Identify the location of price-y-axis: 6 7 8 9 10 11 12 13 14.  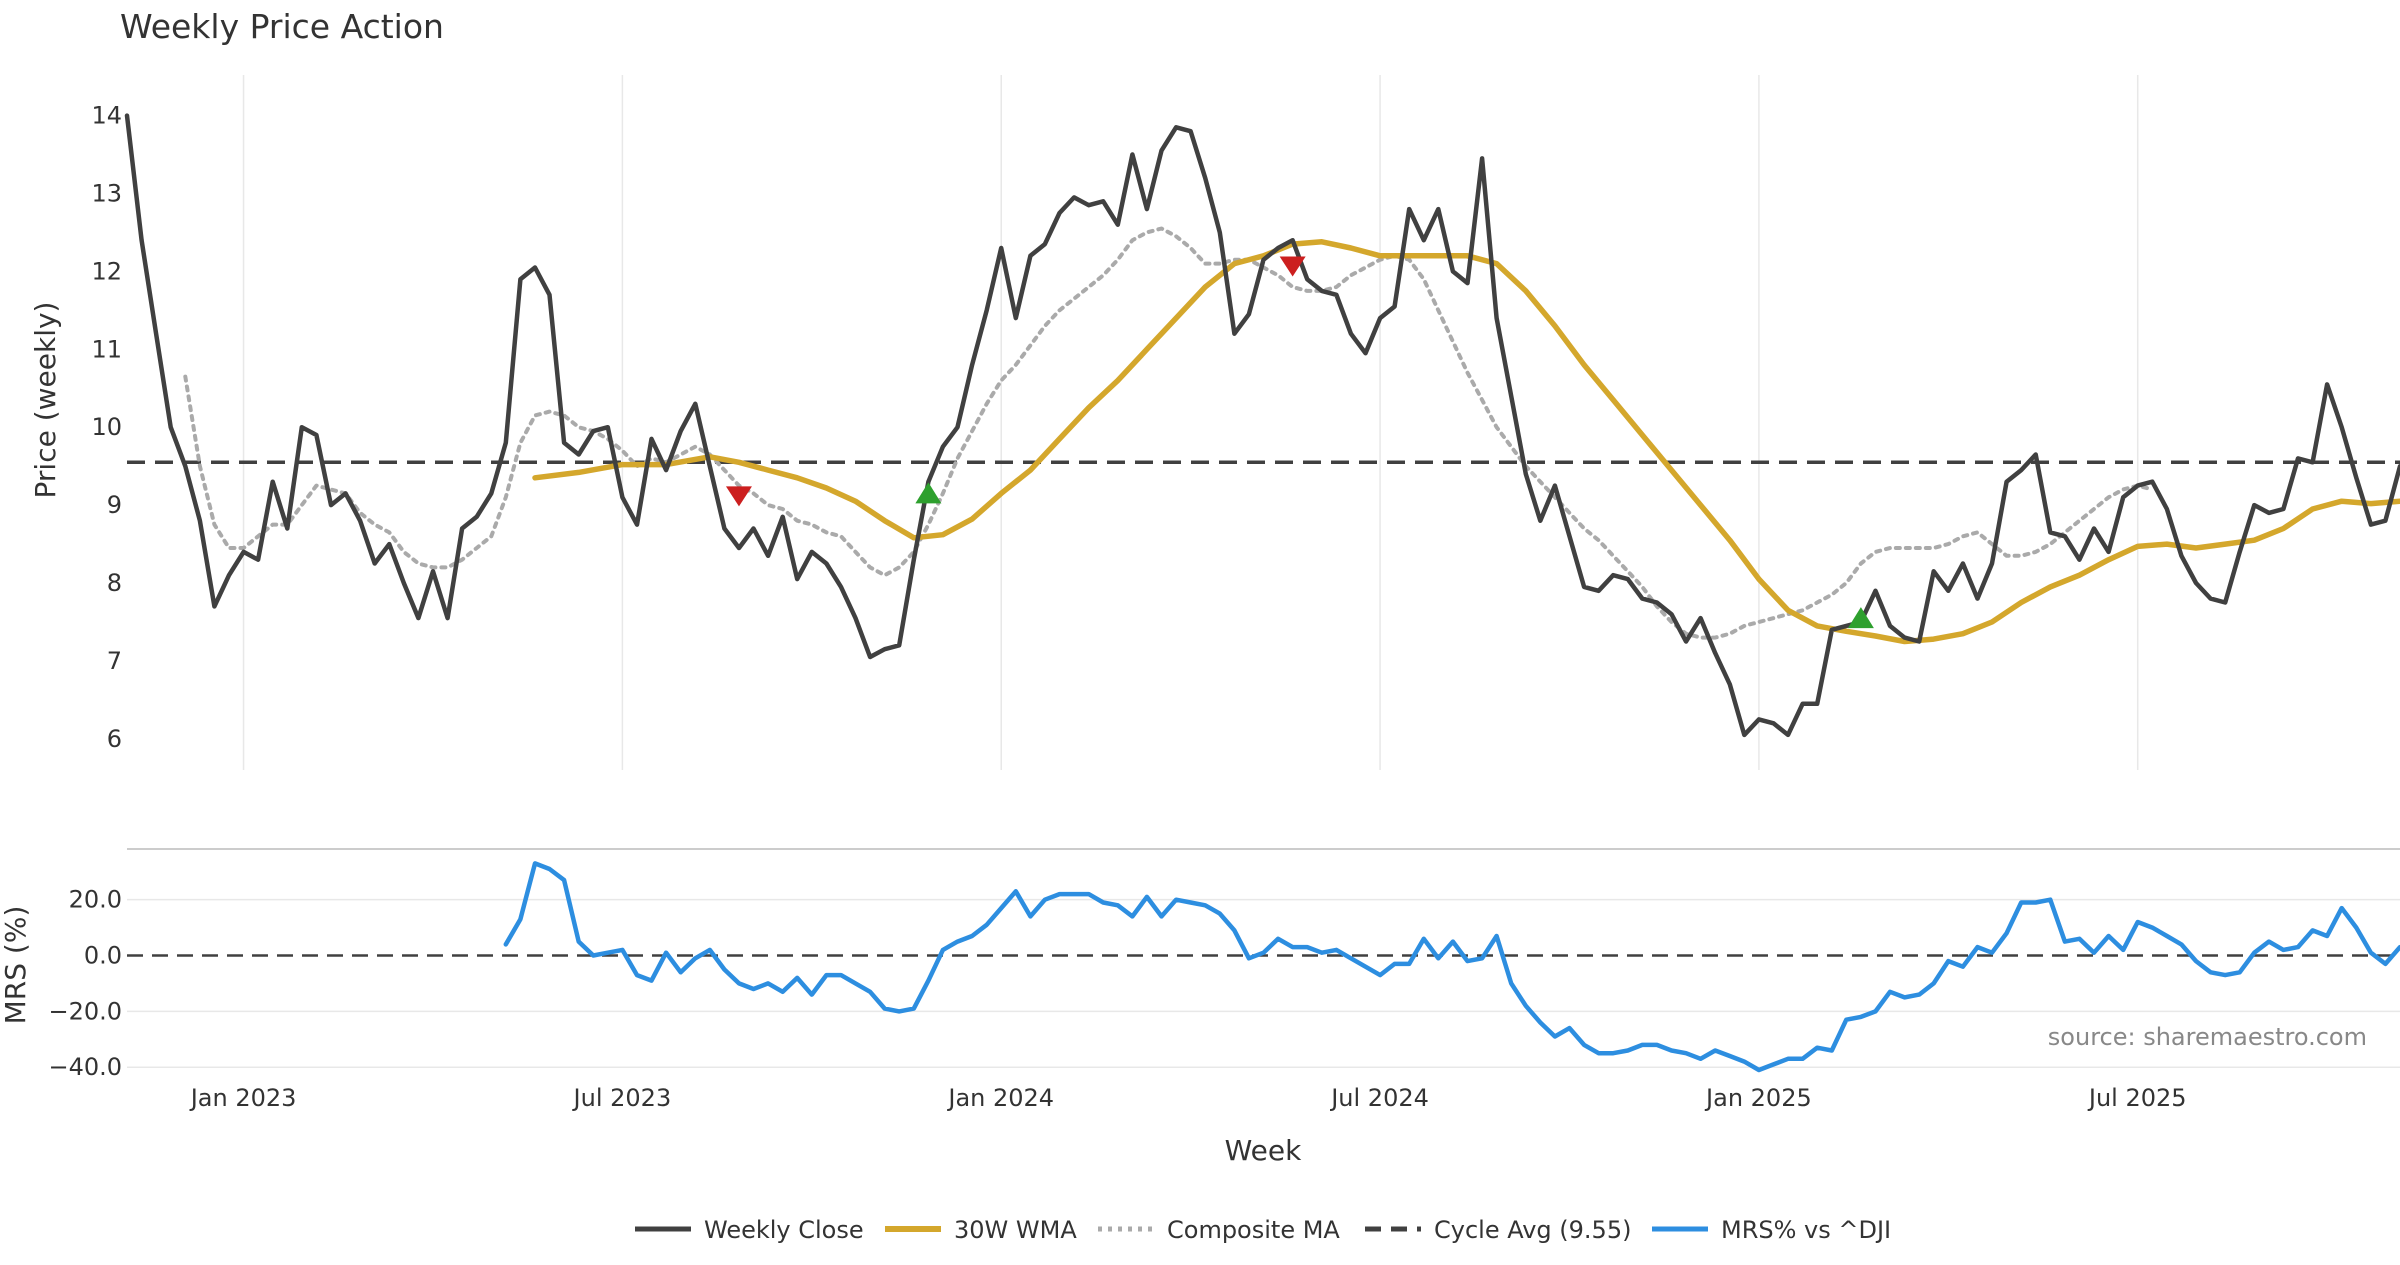
(106, 427).